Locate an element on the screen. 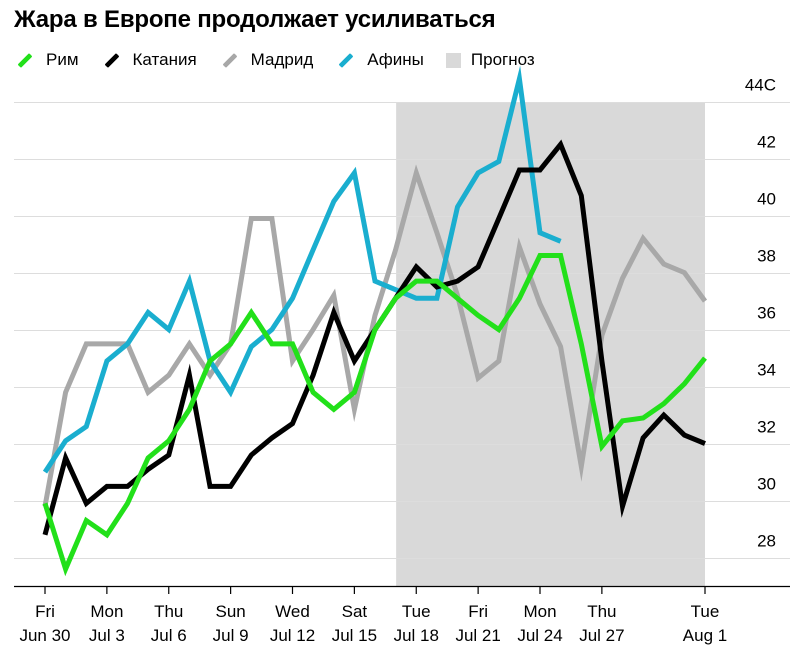  y-axis-labels: 44C 42 40 38 36 34 32 30 28 is located at coordinates (760, 313).